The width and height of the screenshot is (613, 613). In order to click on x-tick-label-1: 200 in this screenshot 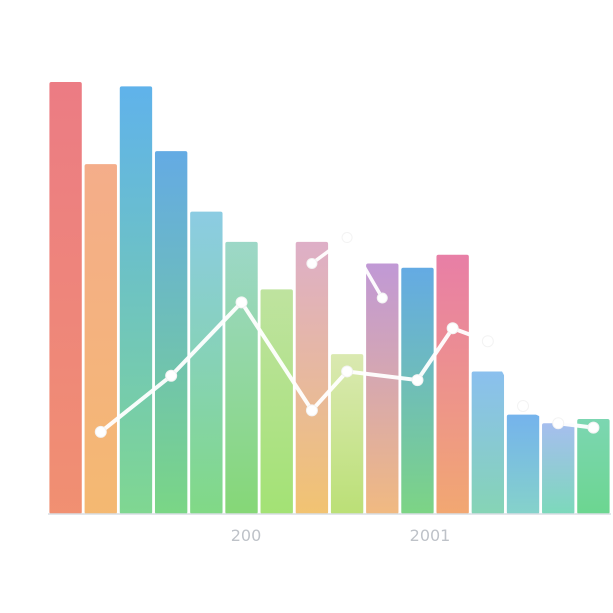, I will do `click(246, 535)`.